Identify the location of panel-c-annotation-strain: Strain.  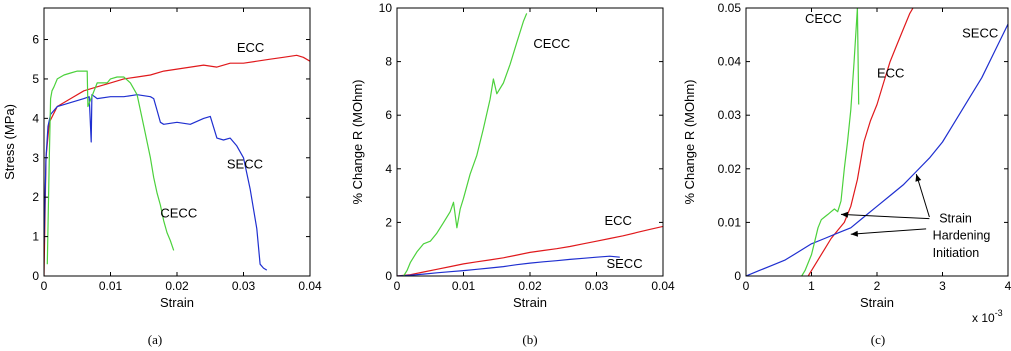
(955, 218).